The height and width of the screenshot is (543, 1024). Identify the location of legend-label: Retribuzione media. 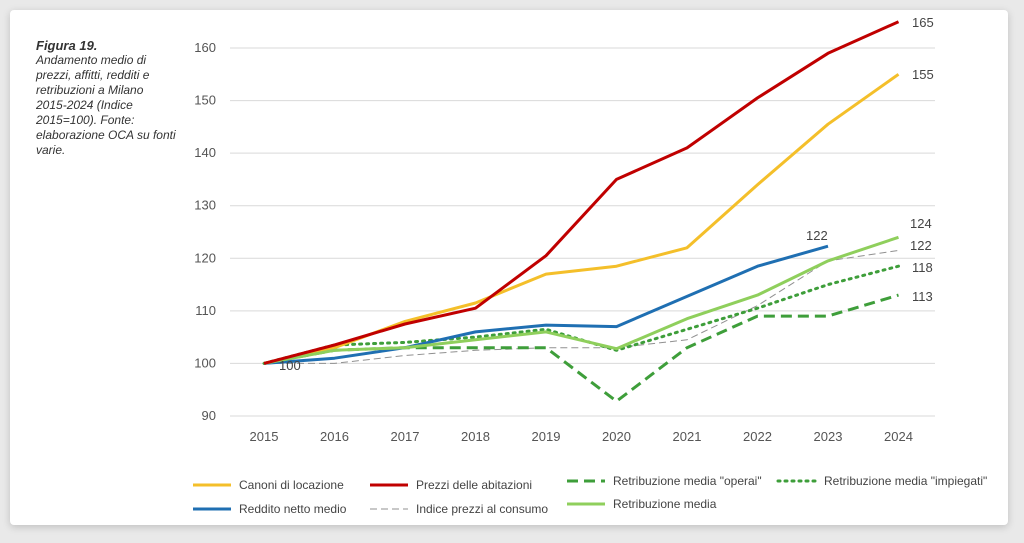
(665, 504).